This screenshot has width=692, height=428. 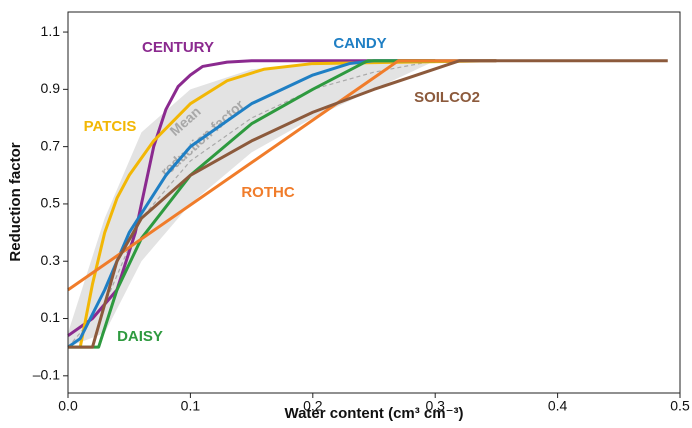 I want to click on y-axis-label: Reduction factor, so click(x=15, y=201).